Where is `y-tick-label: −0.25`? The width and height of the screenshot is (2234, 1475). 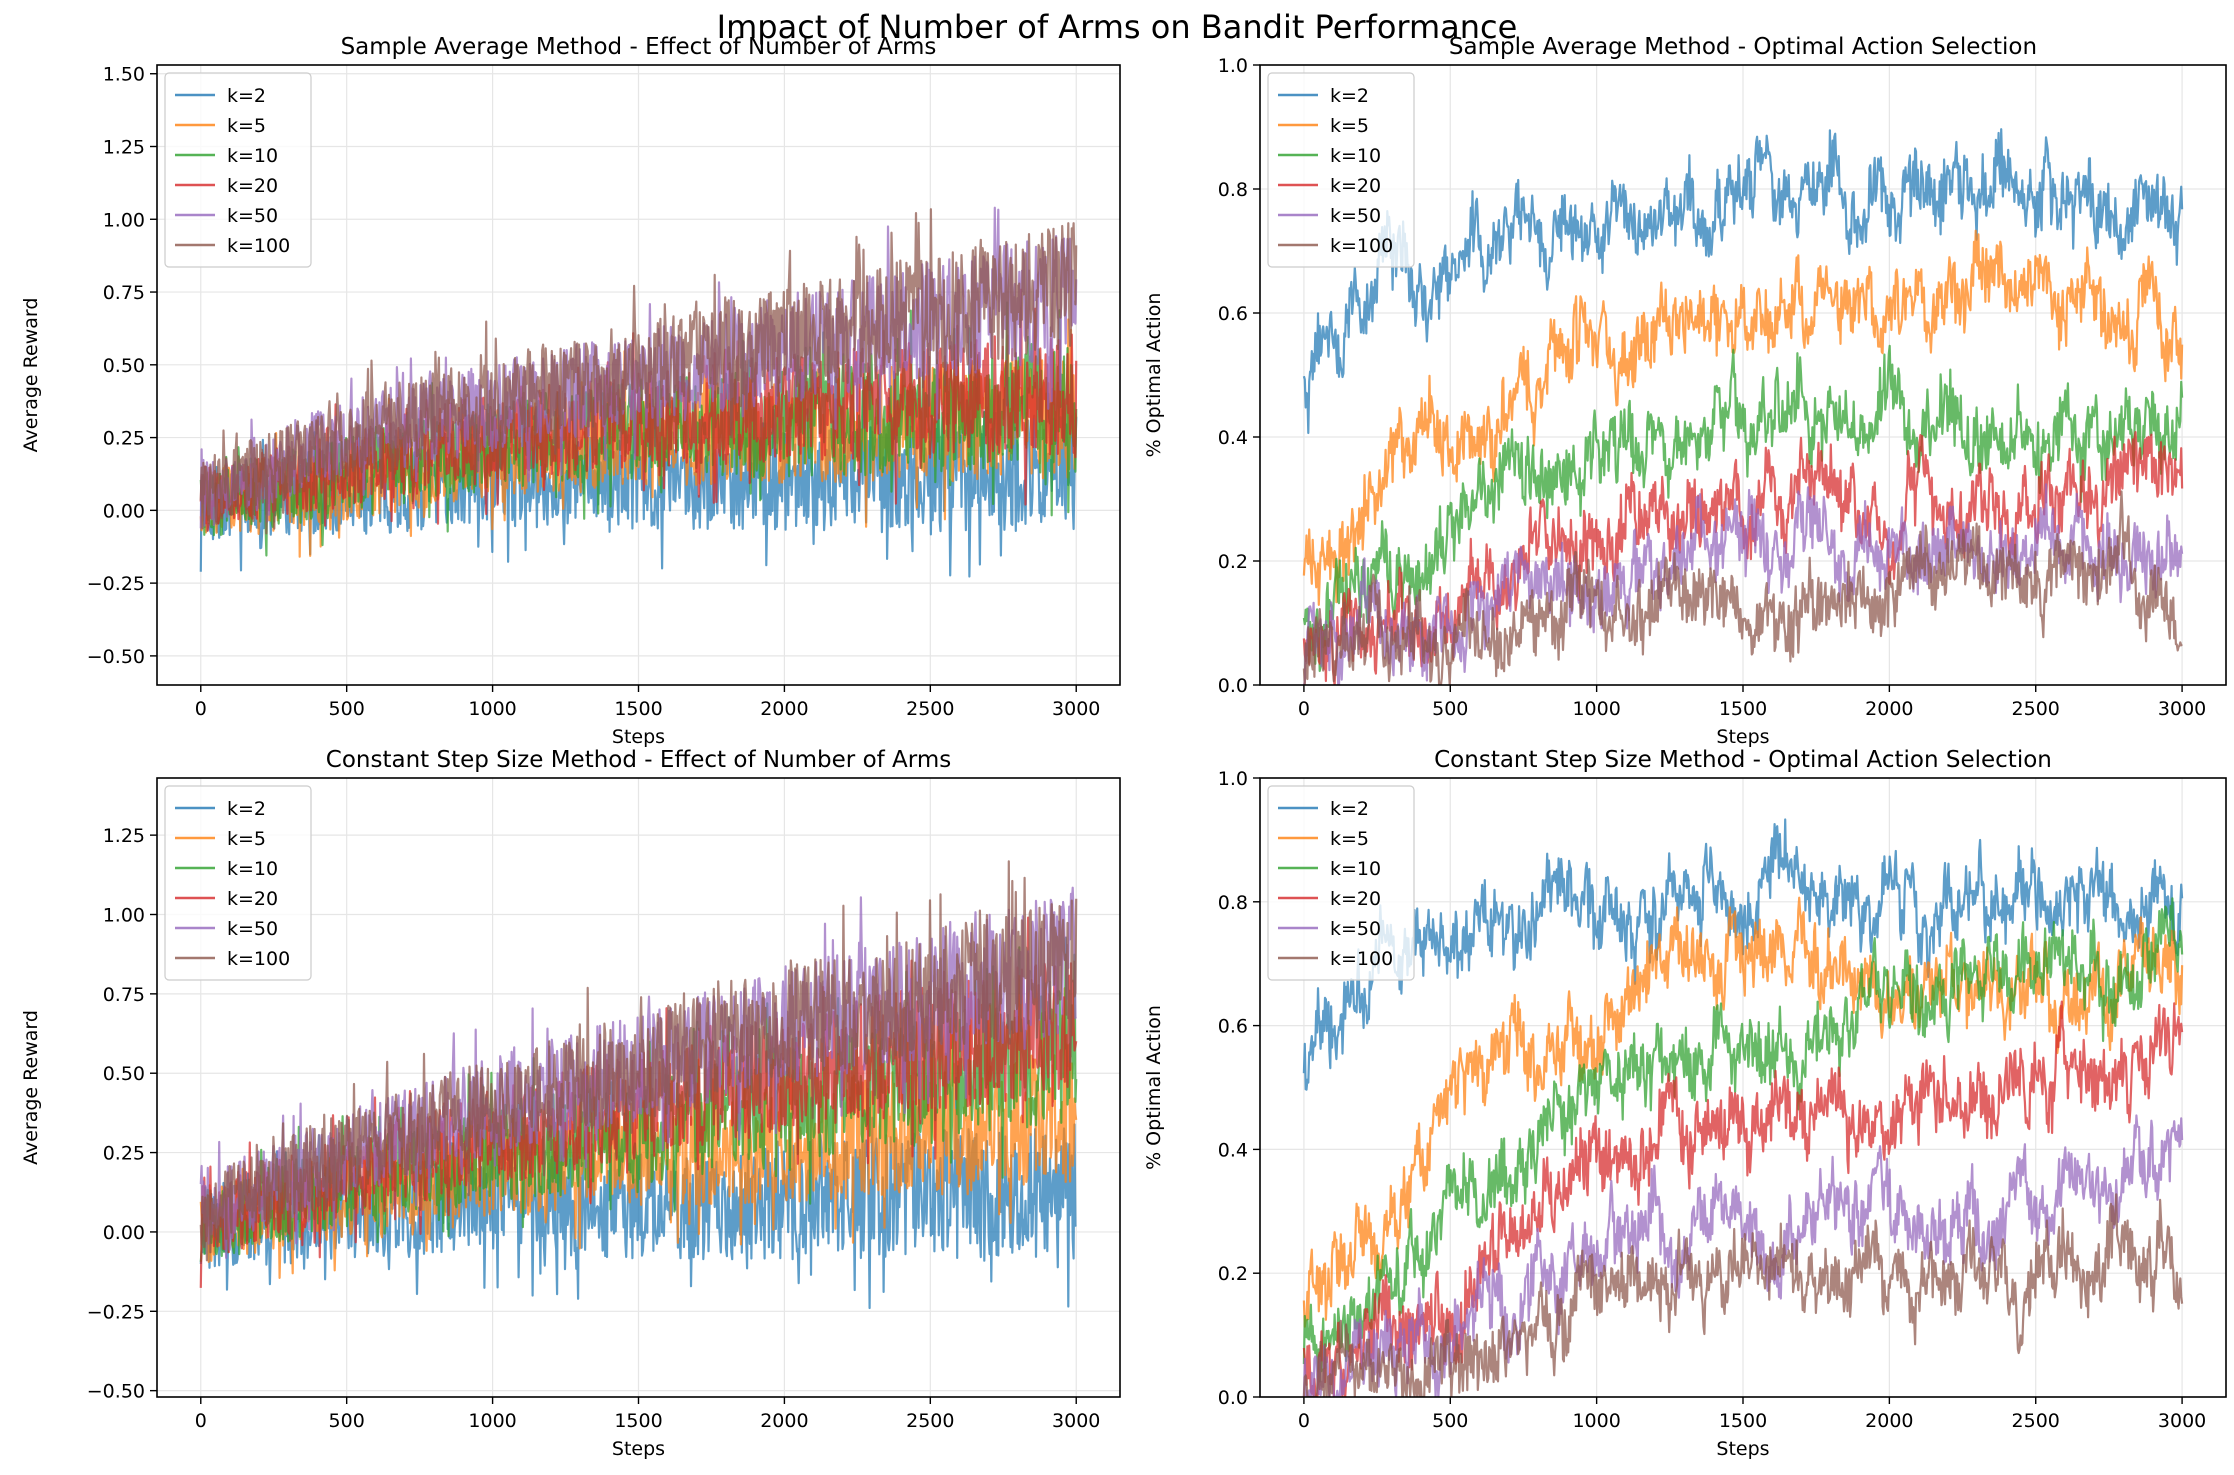
y-tick-label: −0.25 is located at coordinates (116, 584).